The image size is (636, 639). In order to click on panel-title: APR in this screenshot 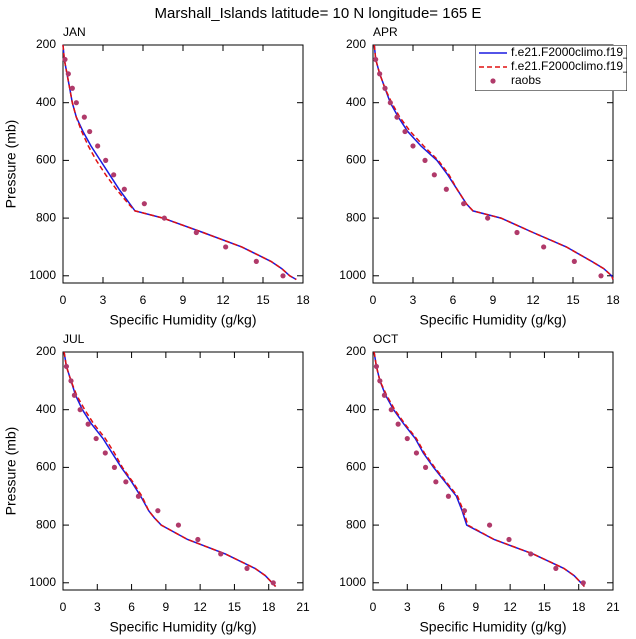, I will do `click(385, 32)`.